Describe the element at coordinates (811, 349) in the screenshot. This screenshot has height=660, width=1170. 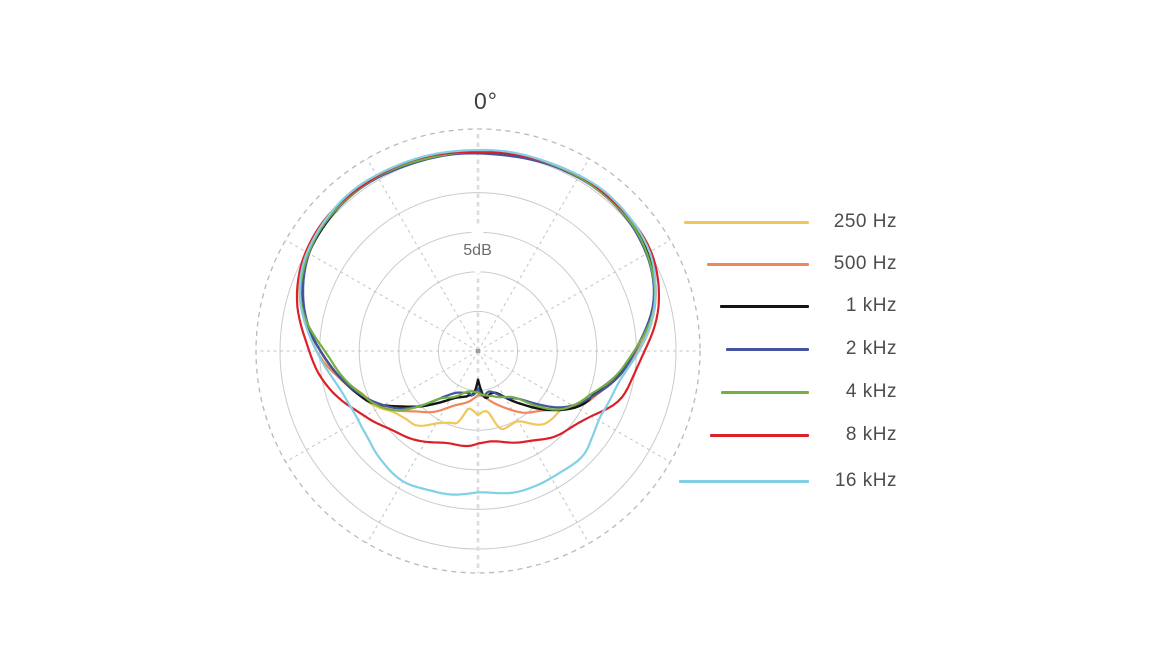
I see `legend-item-2khz: 2 kHz` at that location.